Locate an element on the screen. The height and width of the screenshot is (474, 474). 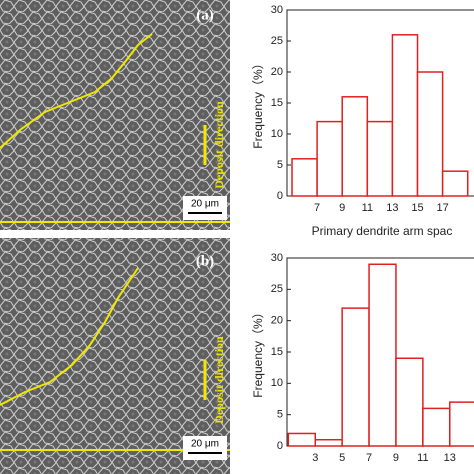
x-axis-label: Primary dendrite arm spac is located at coordinates (382, 231).